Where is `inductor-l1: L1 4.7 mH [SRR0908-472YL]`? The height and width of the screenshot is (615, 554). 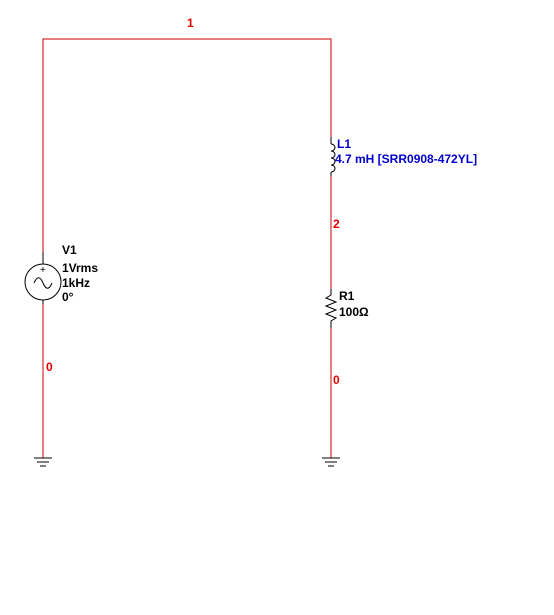 inductor-l1: L1 4.7 mH [SRR0908-472YL] is located at coordinates (403, 156).